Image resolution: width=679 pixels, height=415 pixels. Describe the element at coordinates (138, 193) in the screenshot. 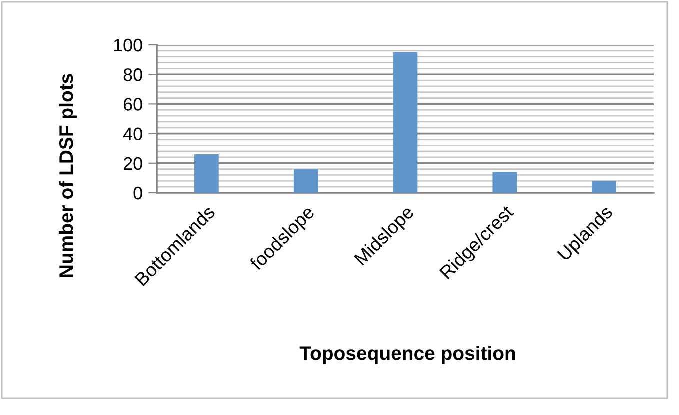

I see `y-tick-label: 0` at that location.